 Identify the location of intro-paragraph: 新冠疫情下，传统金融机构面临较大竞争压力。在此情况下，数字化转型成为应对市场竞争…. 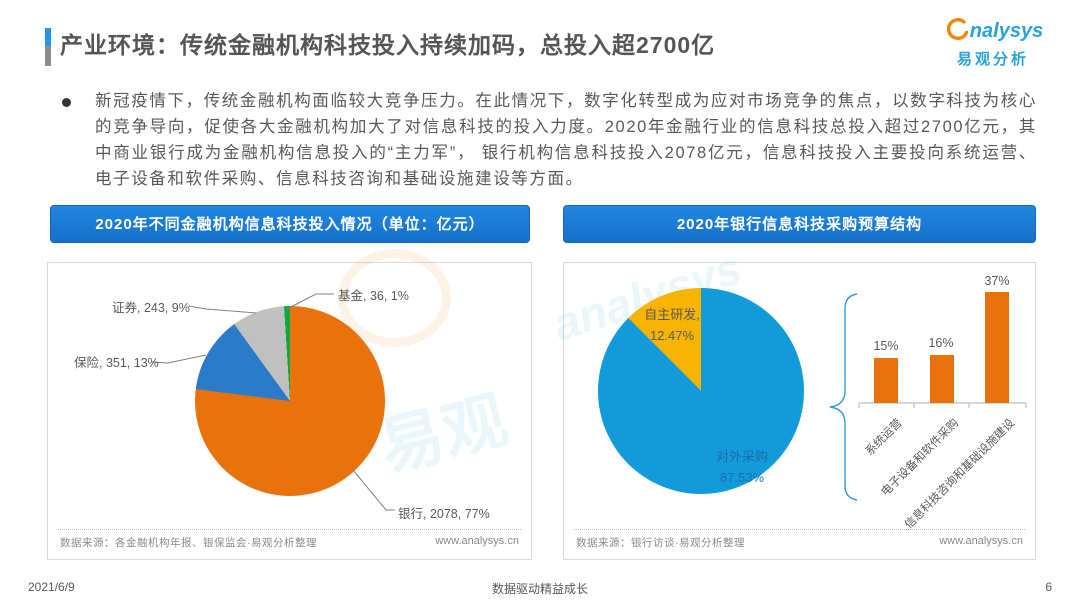
(566, 140).